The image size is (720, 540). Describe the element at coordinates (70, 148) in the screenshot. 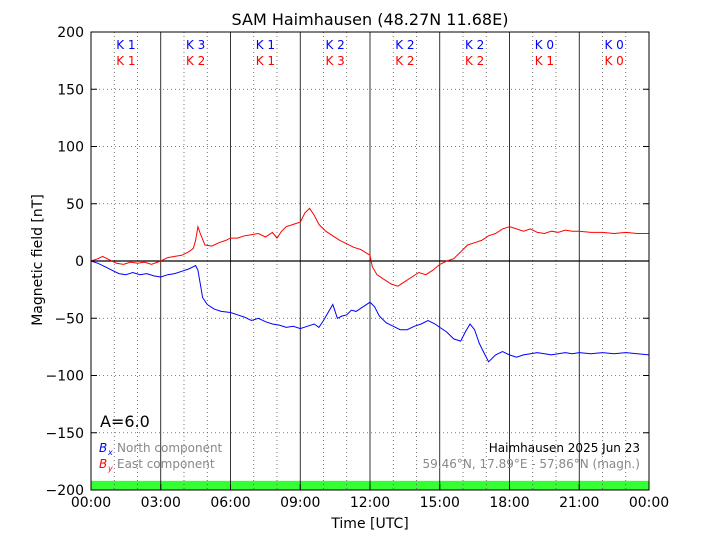

I see `y-tick-label: 100` at that location.